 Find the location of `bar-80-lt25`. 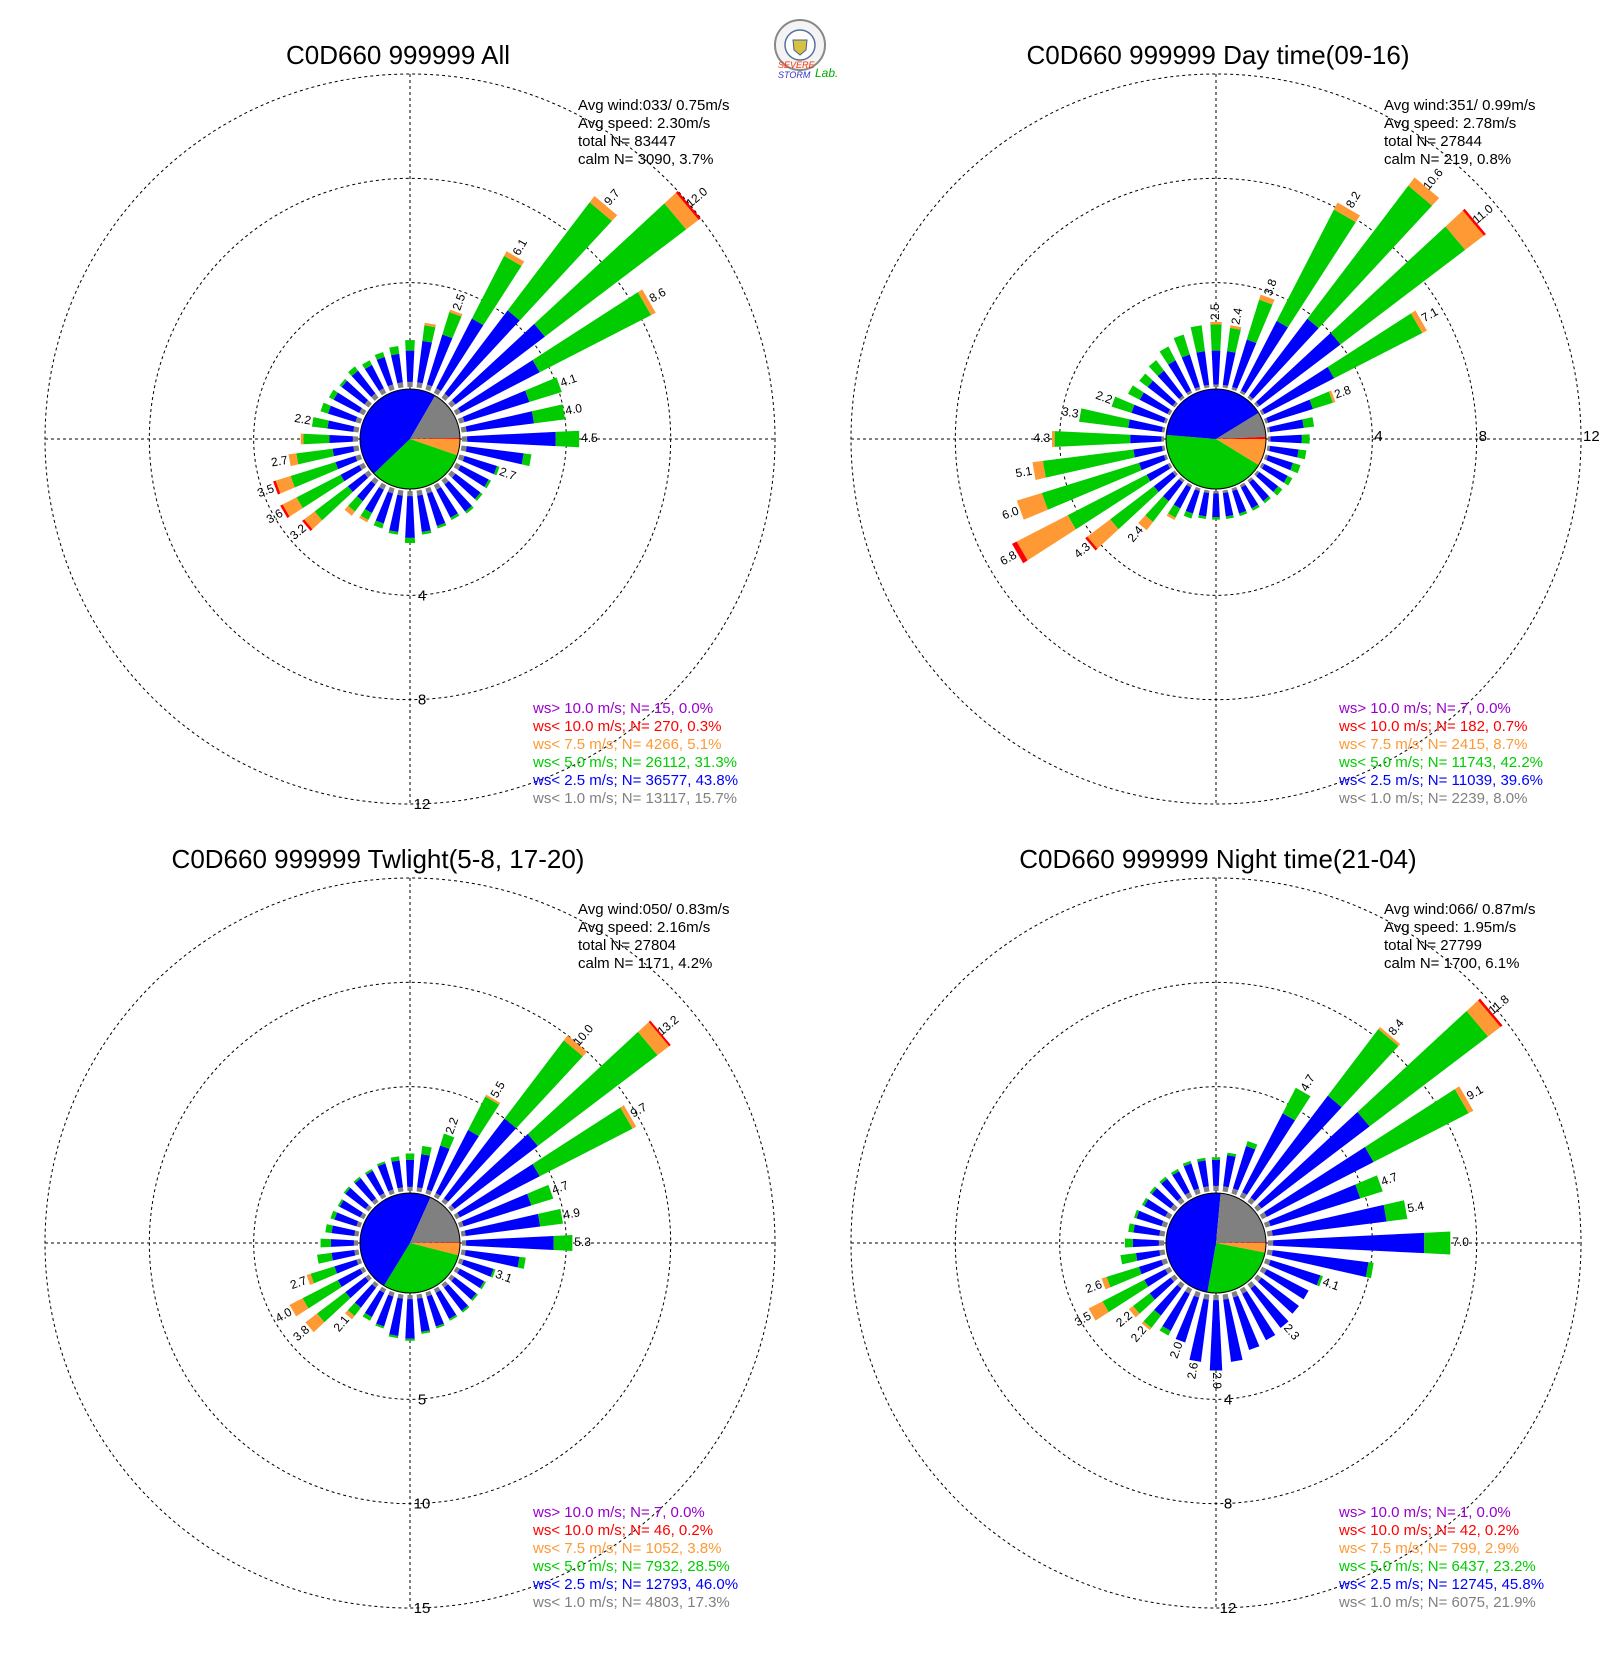

bar-80-lt25 is located at coordinates (1286, 426).